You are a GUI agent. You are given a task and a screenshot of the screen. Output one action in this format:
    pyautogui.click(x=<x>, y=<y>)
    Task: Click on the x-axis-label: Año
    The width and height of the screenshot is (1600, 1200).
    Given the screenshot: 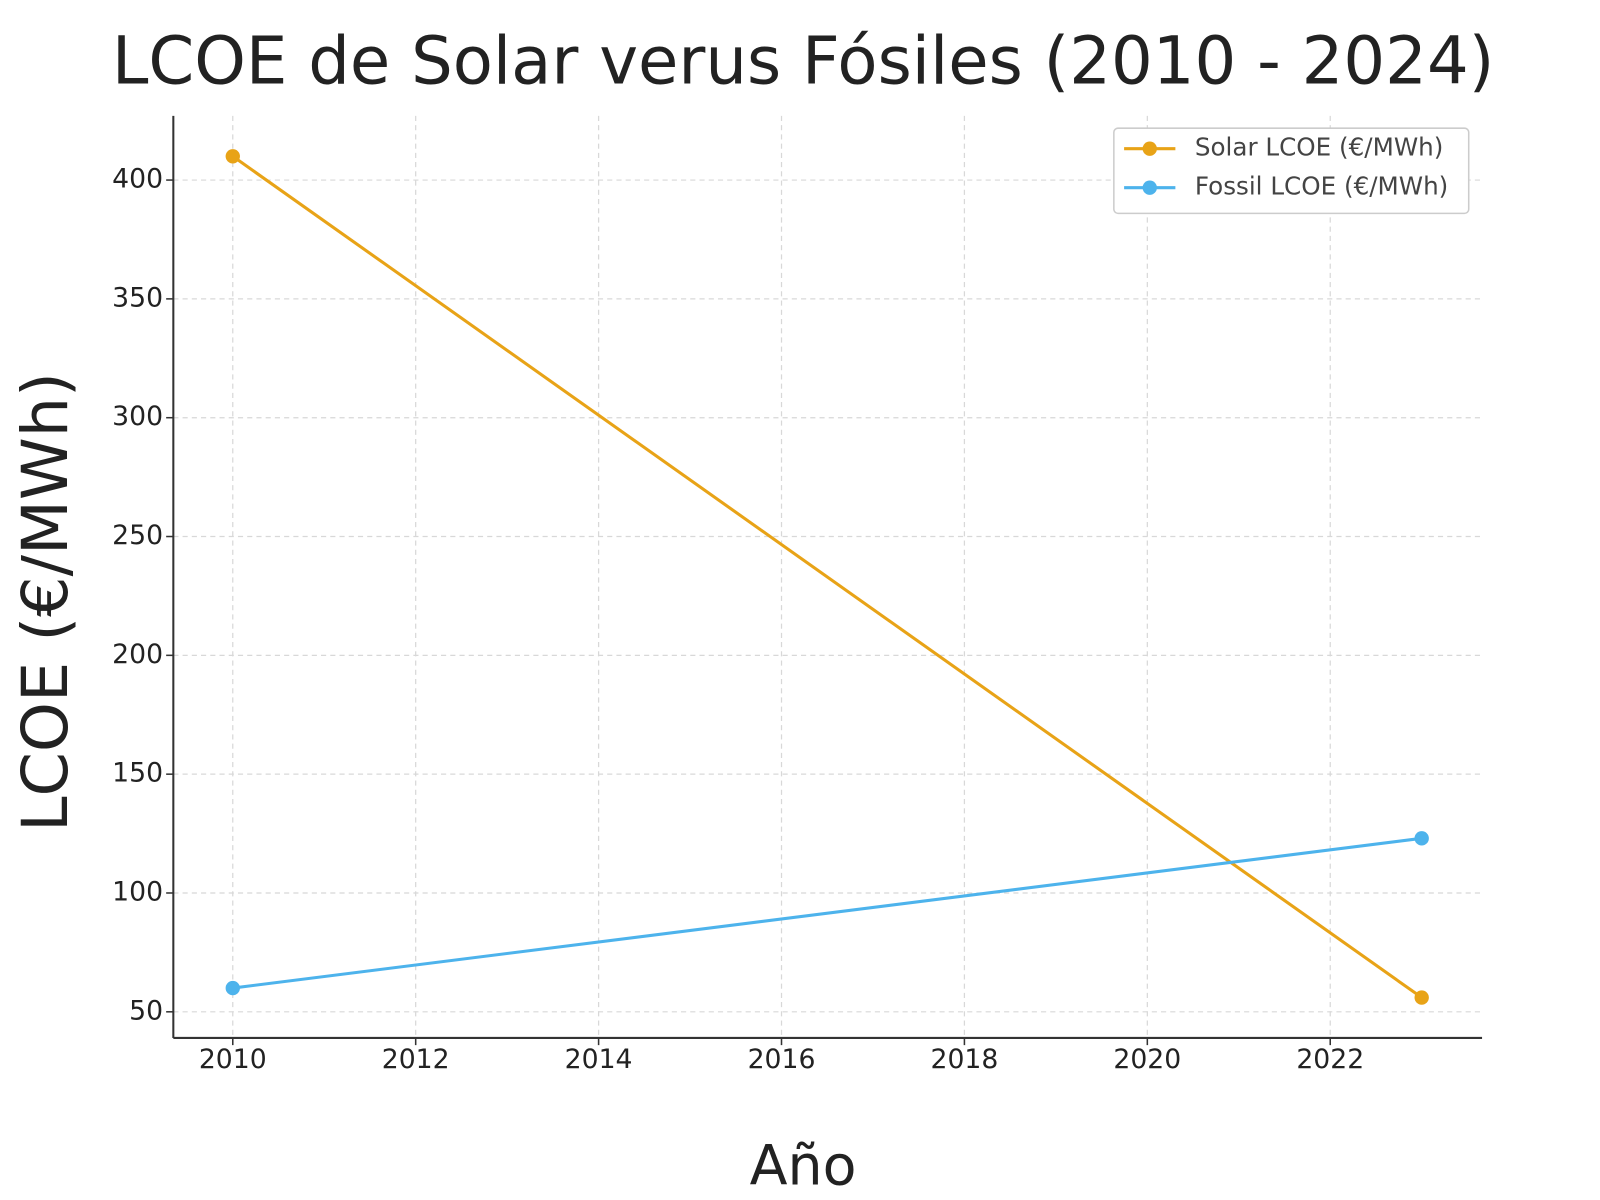 What is the action you would take?
    pyautogui.click(x=803, y=1166)
    